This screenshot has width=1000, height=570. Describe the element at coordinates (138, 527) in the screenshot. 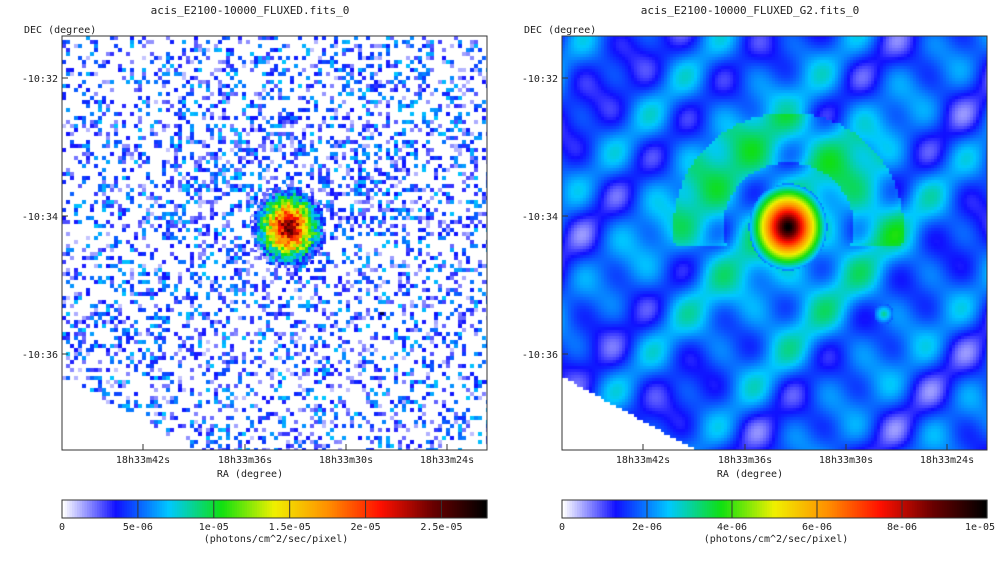

I see `colorbar-tick-label: 5e-06` at that location.